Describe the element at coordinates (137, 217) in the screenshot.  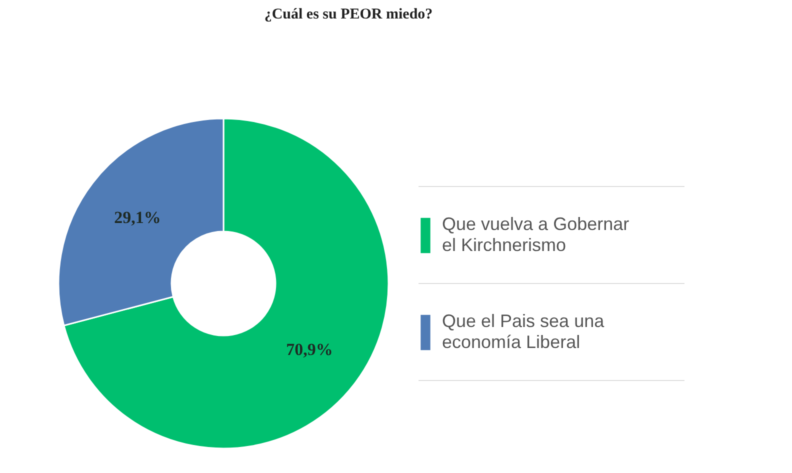
I see `data-label: 29,1%` at that location.